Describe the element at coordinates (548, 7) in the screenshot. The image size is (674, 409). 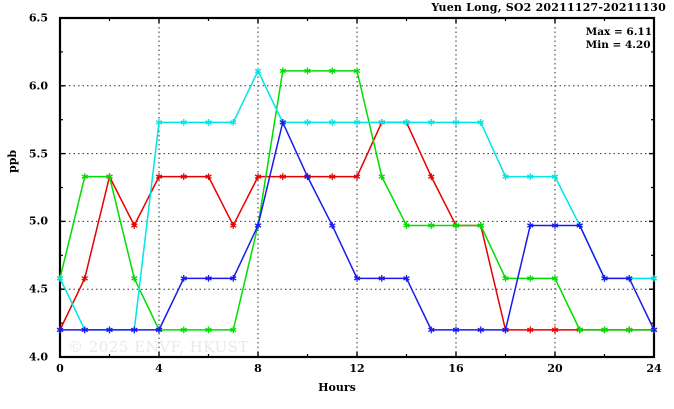
I see `chart-title: Yuen Long, SO2 20211127-20211130` at that location.